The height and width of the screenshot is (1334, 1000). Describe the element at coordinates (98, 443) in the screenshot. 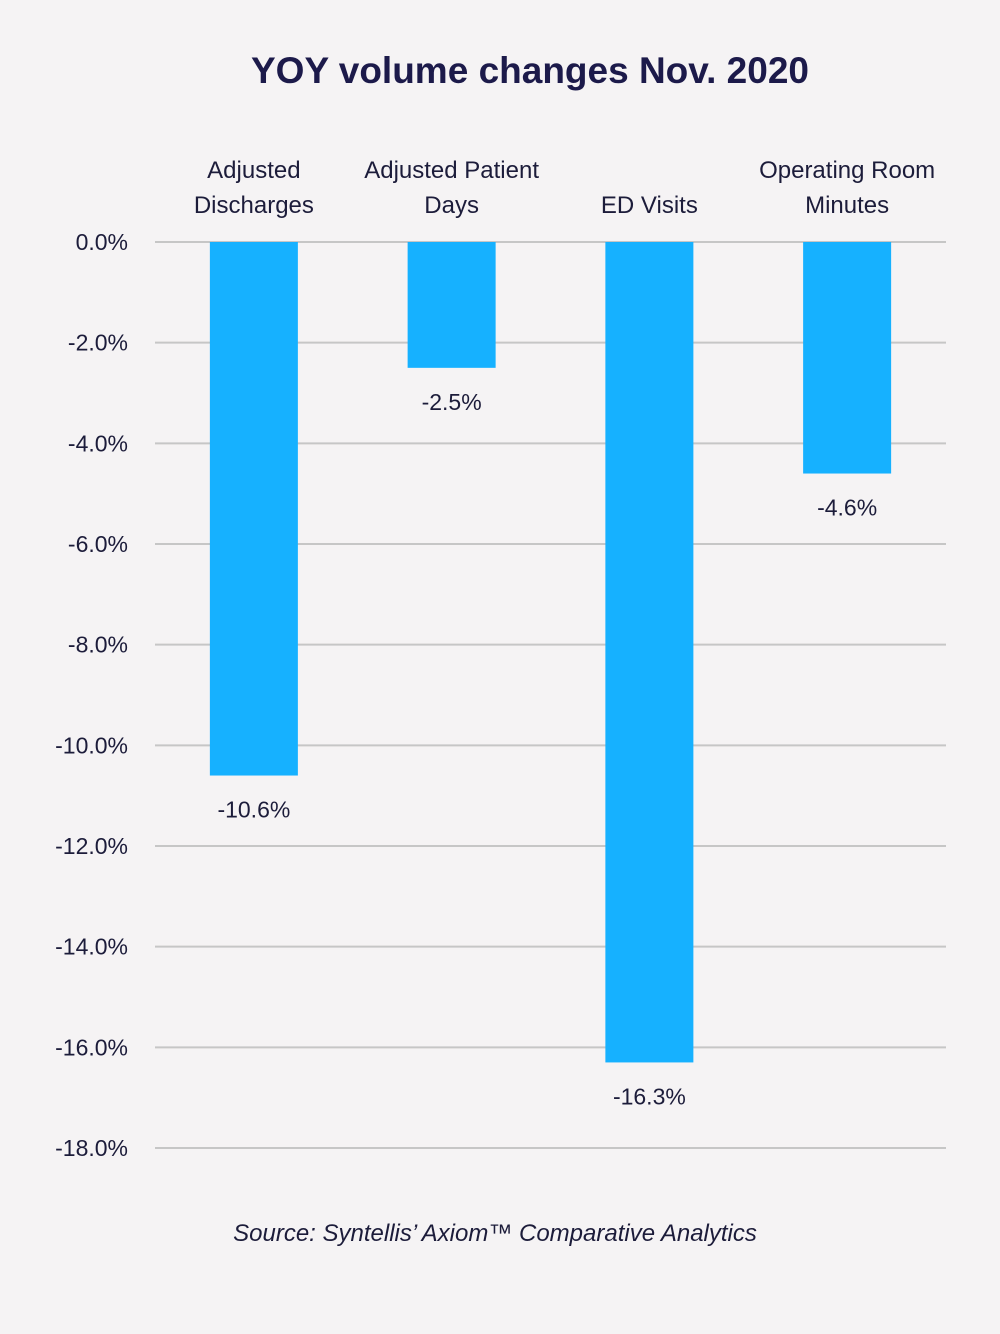

I see `y-tick-label: -4.0%` at that location.